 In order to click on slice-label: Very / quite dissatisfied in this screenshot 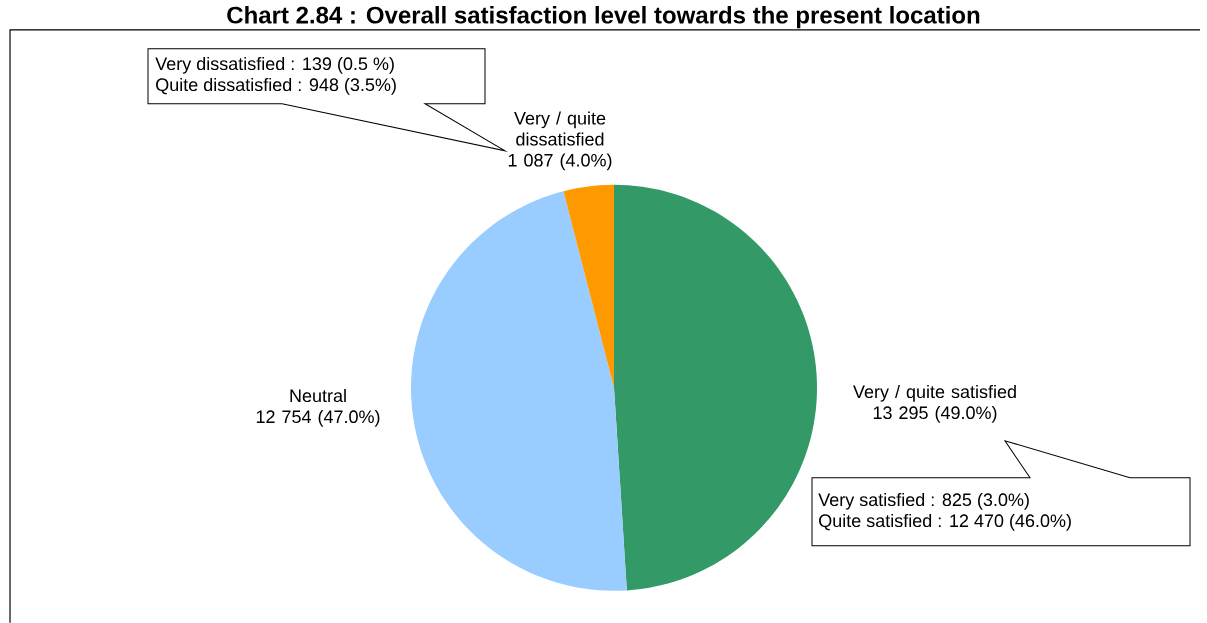, I will do `click(560, 128)`.